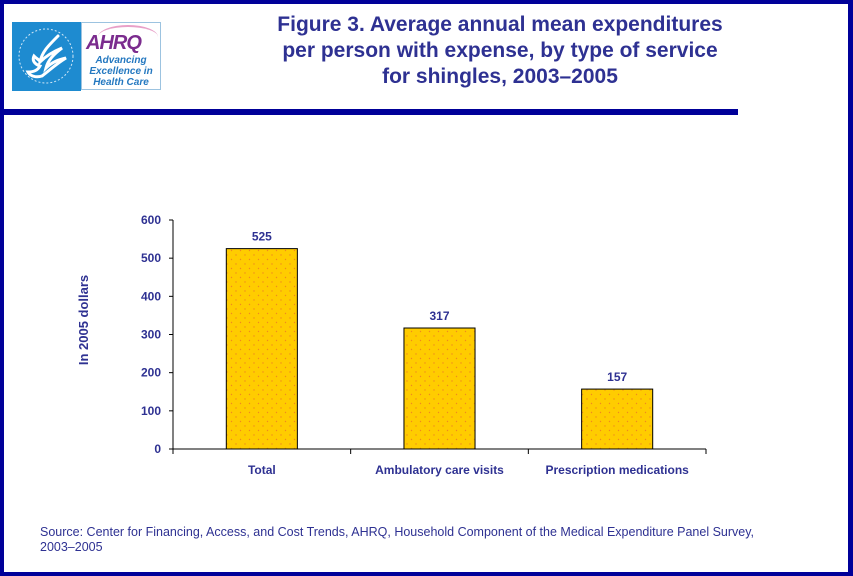 The image size is (853, 576). What do you see at coordinates (71, 547) in the screenshot?
I see `source-line: 2003–2005` at bounding box center [71, 547].